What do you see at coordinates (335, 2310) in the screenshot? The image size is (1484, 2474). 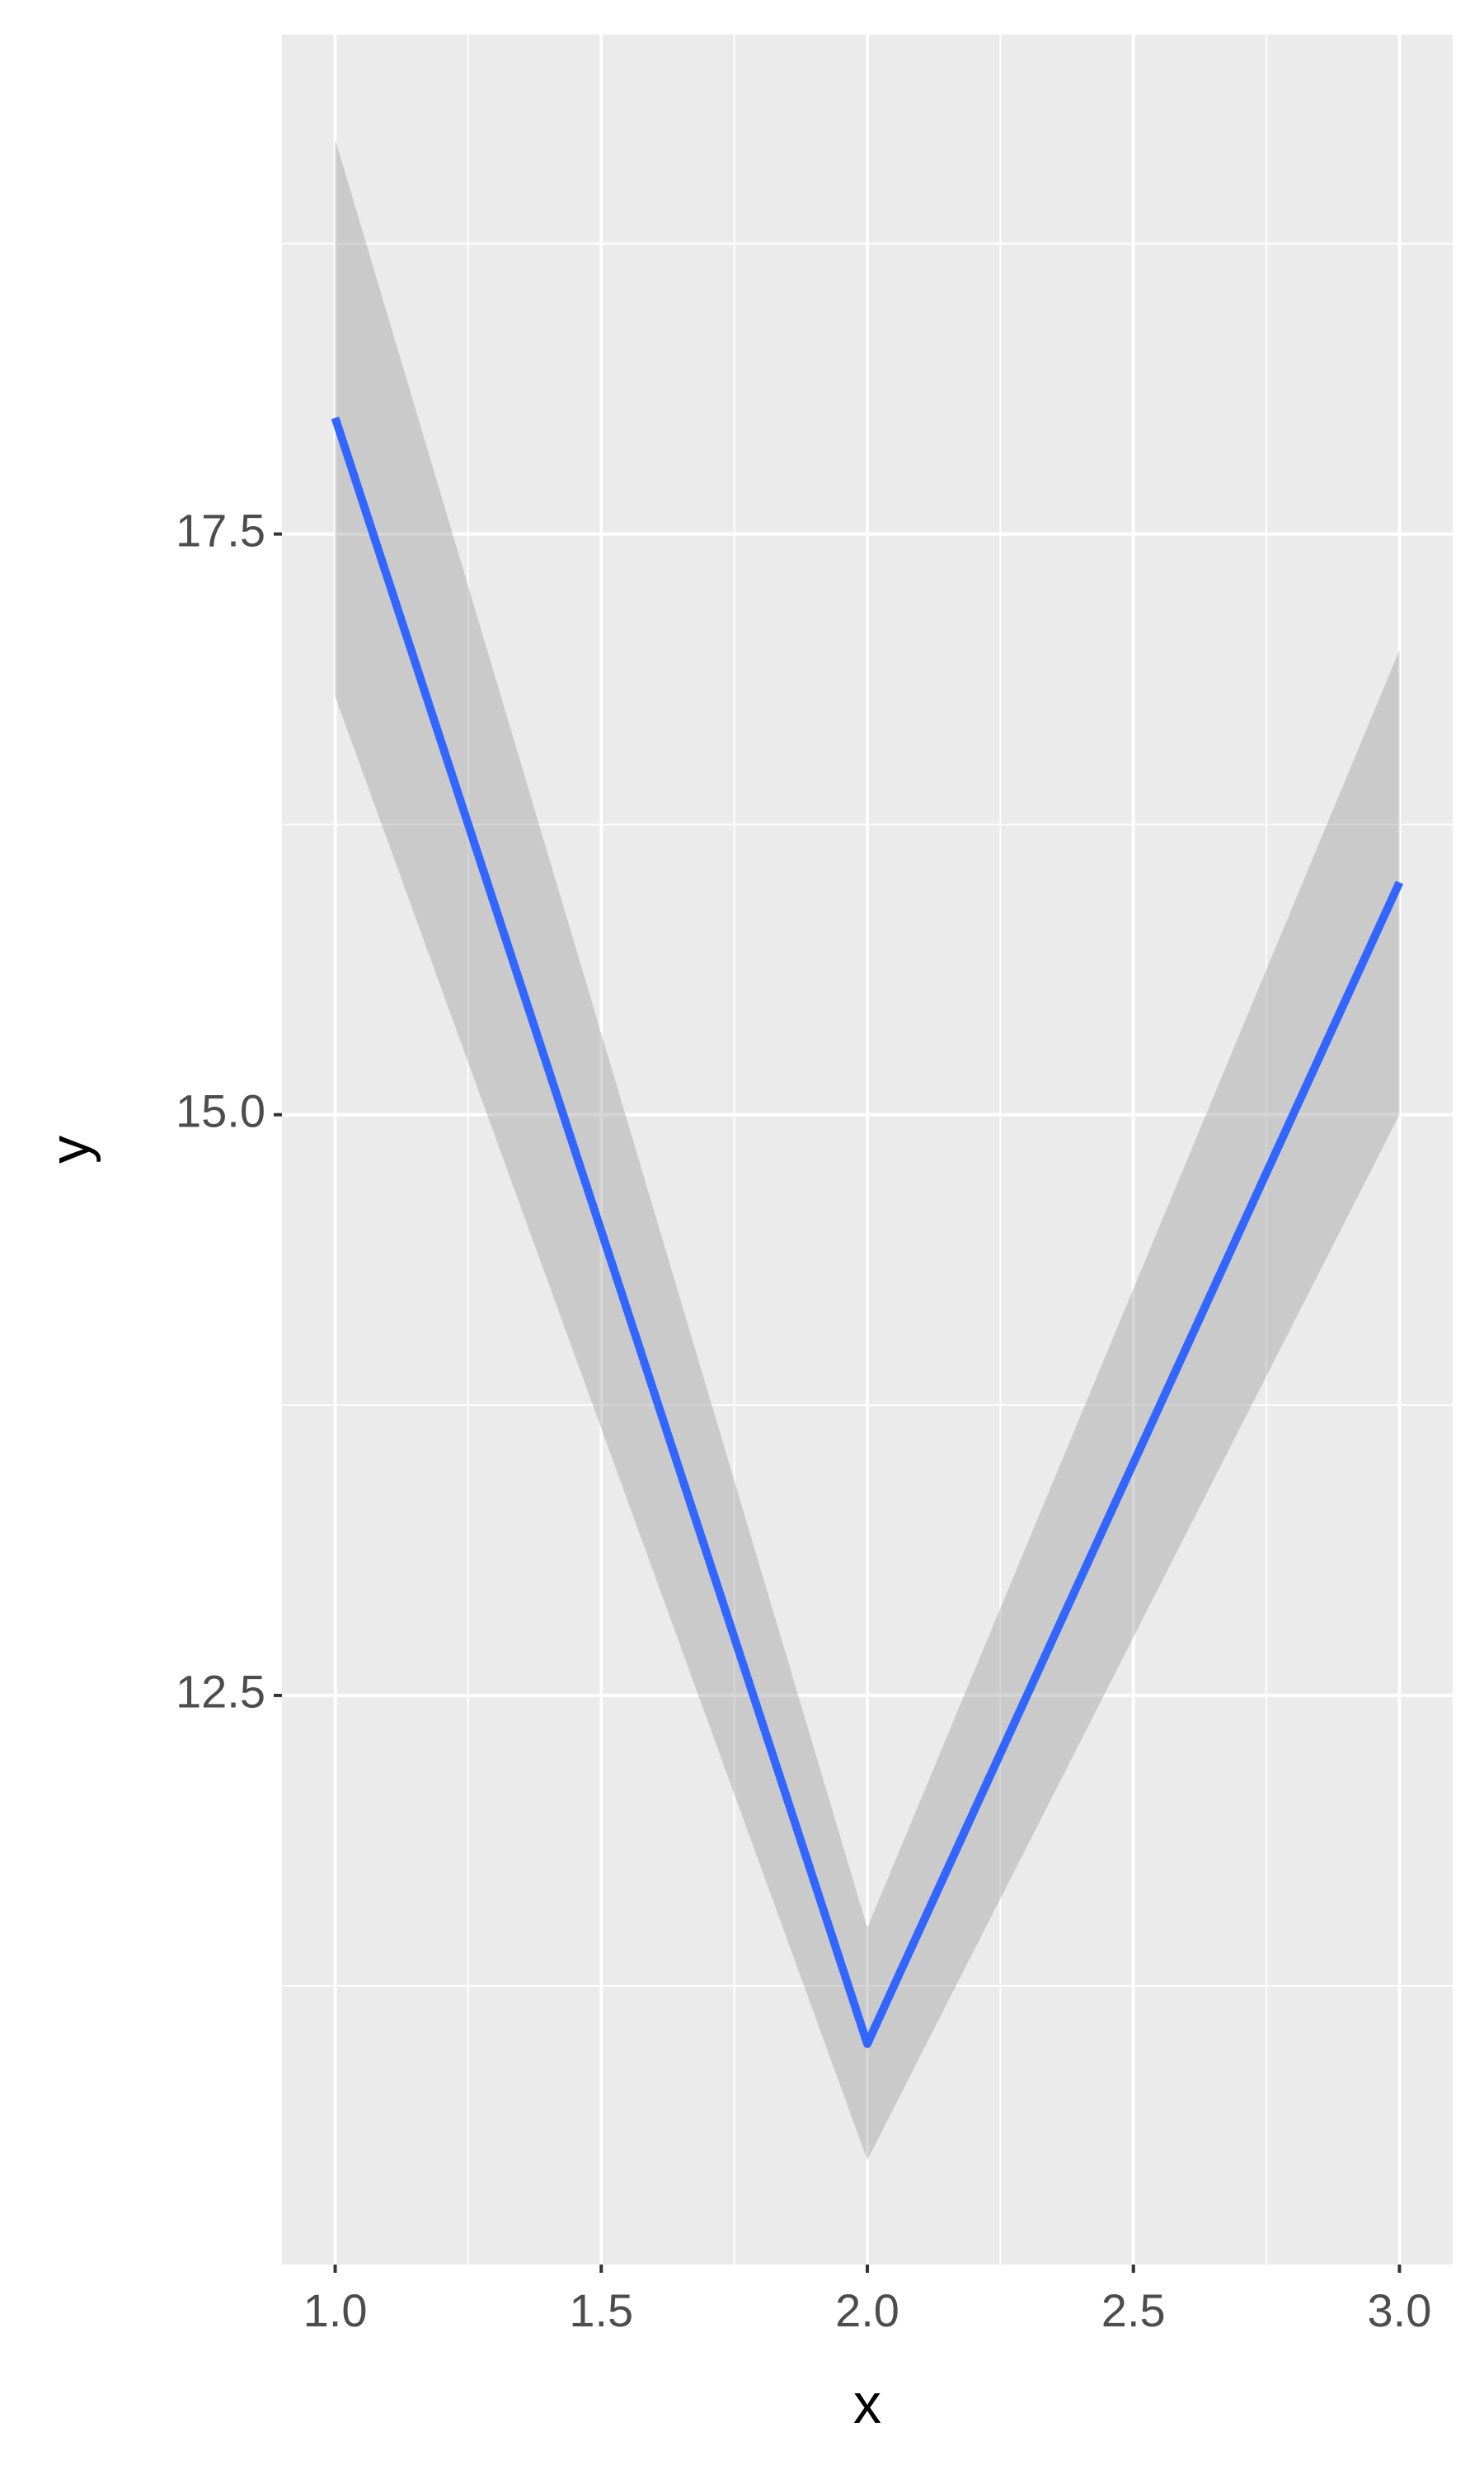 I see `x-tick-label: 1.0` at bounding box center [335, 2310].